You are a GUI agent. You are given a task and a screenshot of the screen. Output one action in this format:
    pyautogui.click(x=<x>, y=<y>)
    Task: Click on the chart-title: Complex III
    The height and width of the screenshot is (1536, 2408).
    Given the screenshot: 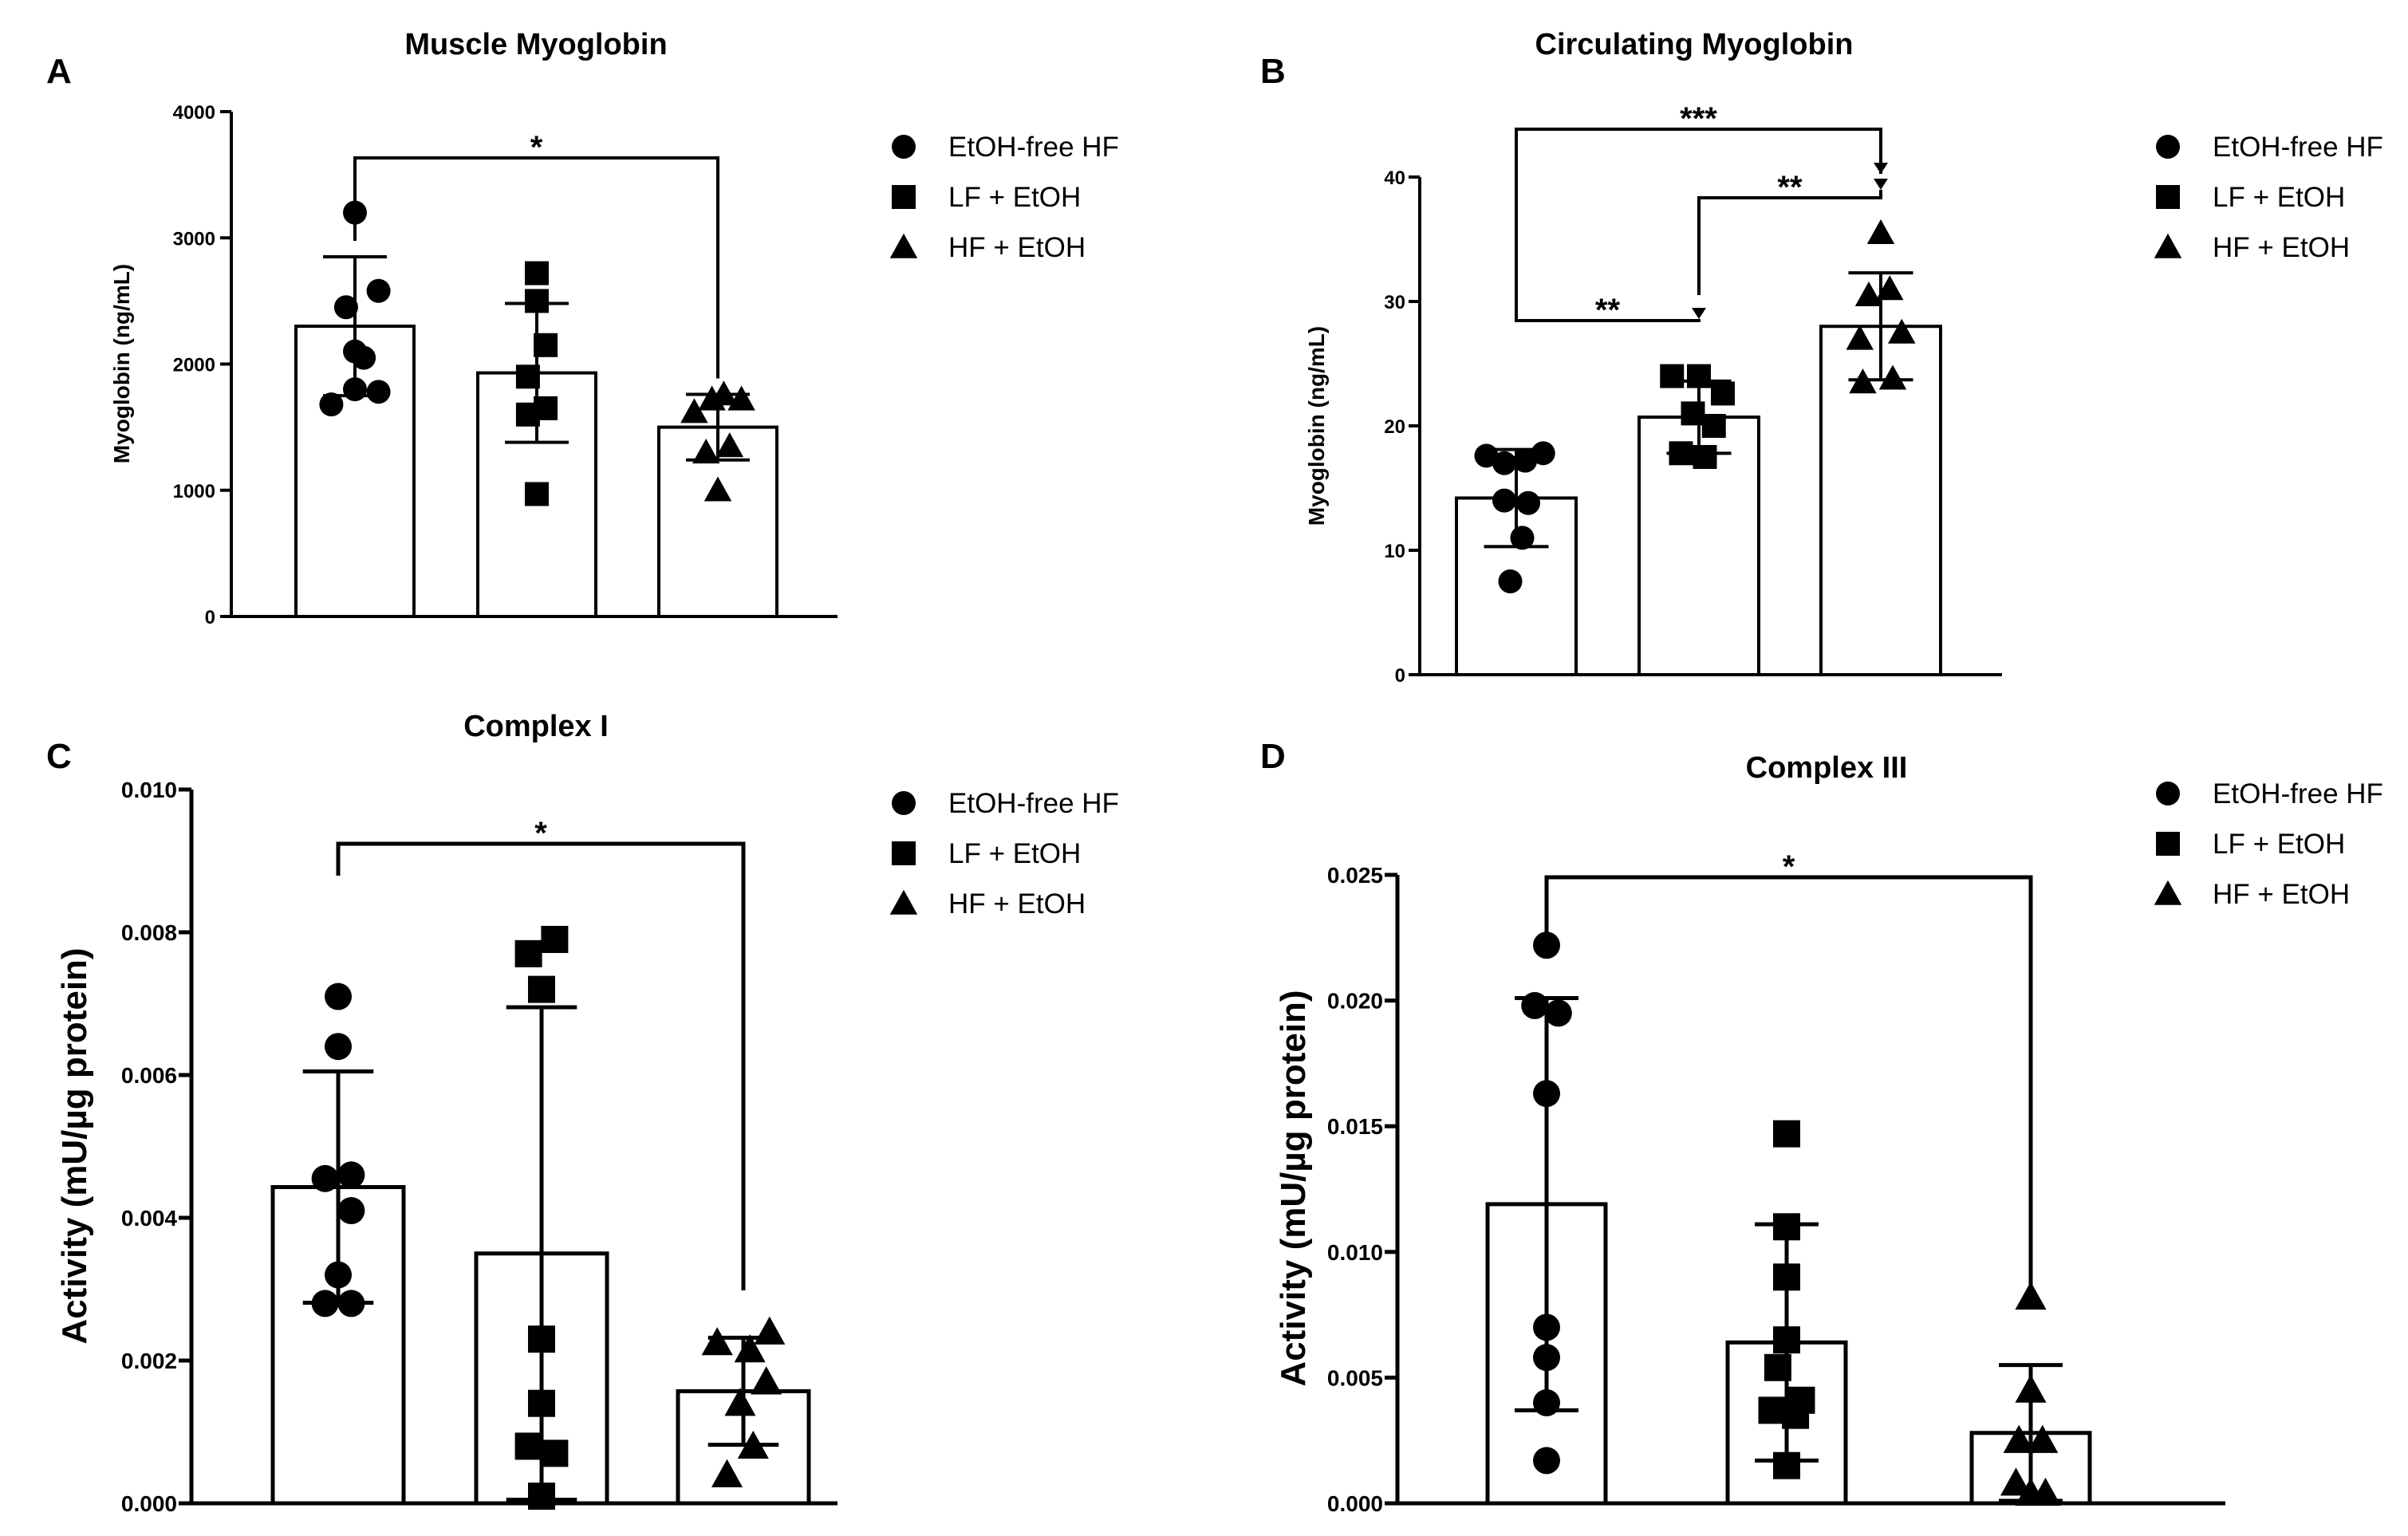 What is the action you would take?
    pyautogui.click(x=1827, y=768)
    